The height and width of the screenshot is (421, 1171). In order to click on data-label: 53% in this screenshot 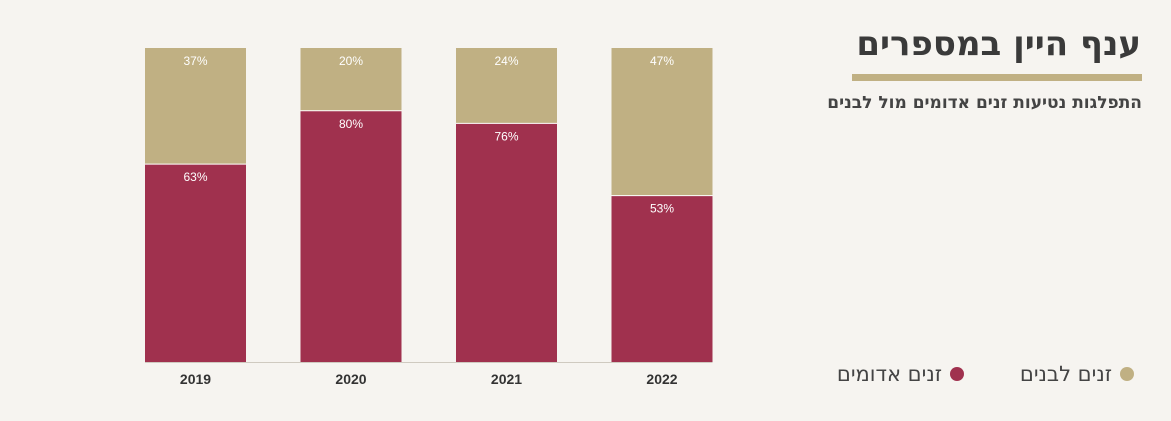, I will do `click(662, 209)`.